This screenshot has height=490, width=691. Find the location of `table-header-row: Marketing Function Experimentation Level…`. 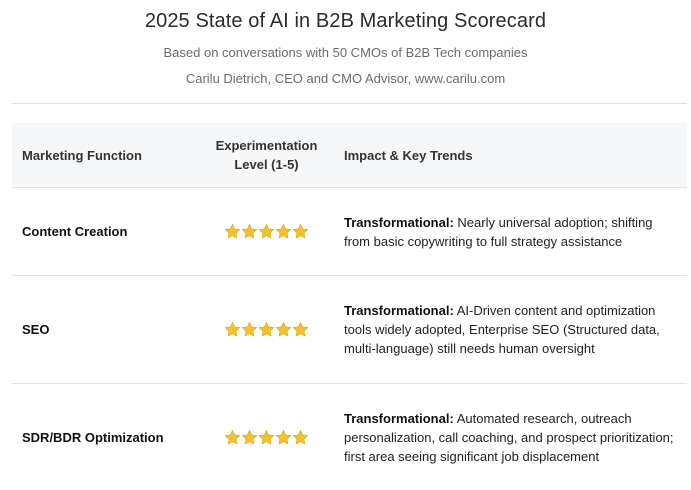

table-header-row: Marketing Function Experimentation Level… is located at coordinates (349, 155).